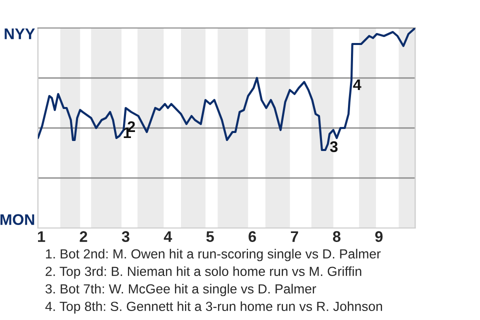  What do you see at coordinates (213, 307) in the screenshot?
I see `text: 4. Top 8th: S. Gennett hit a 3-run home run vs R. Johnson` at bounding box center [213, 307].